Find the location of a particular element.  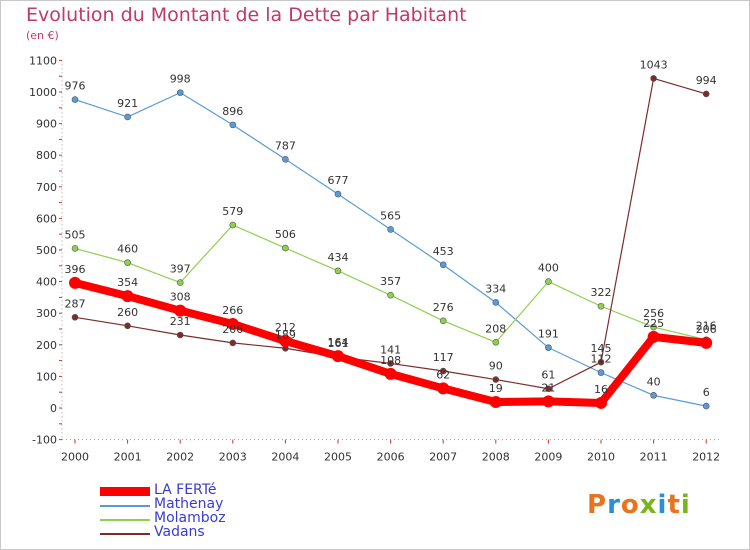

data-label: 21 is located at coordinates (548, 387).